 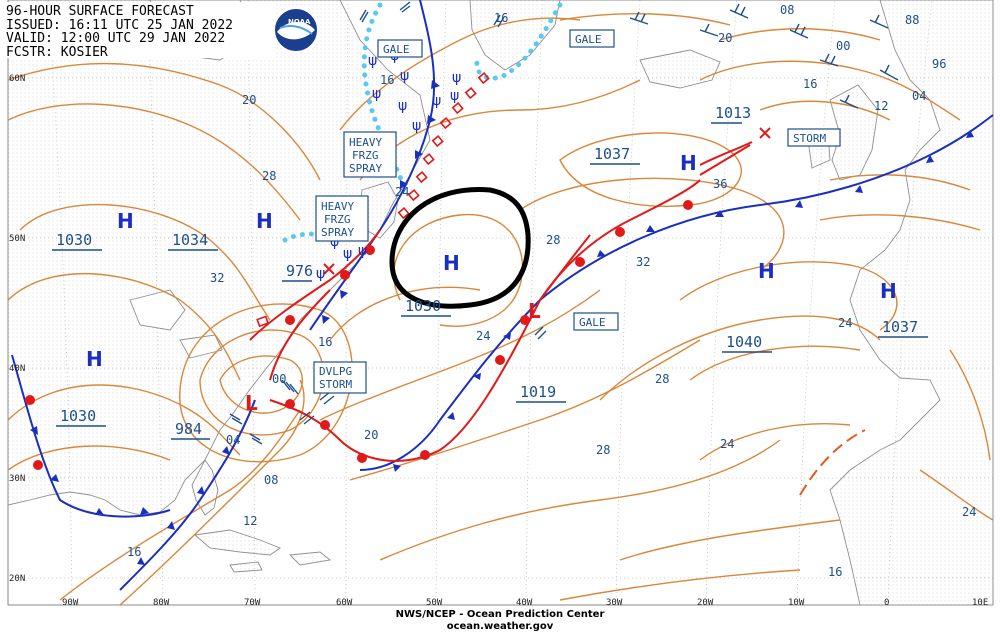 I want to click on developing-storm-box: DVLPG STORM, so click(x=340, y=377).